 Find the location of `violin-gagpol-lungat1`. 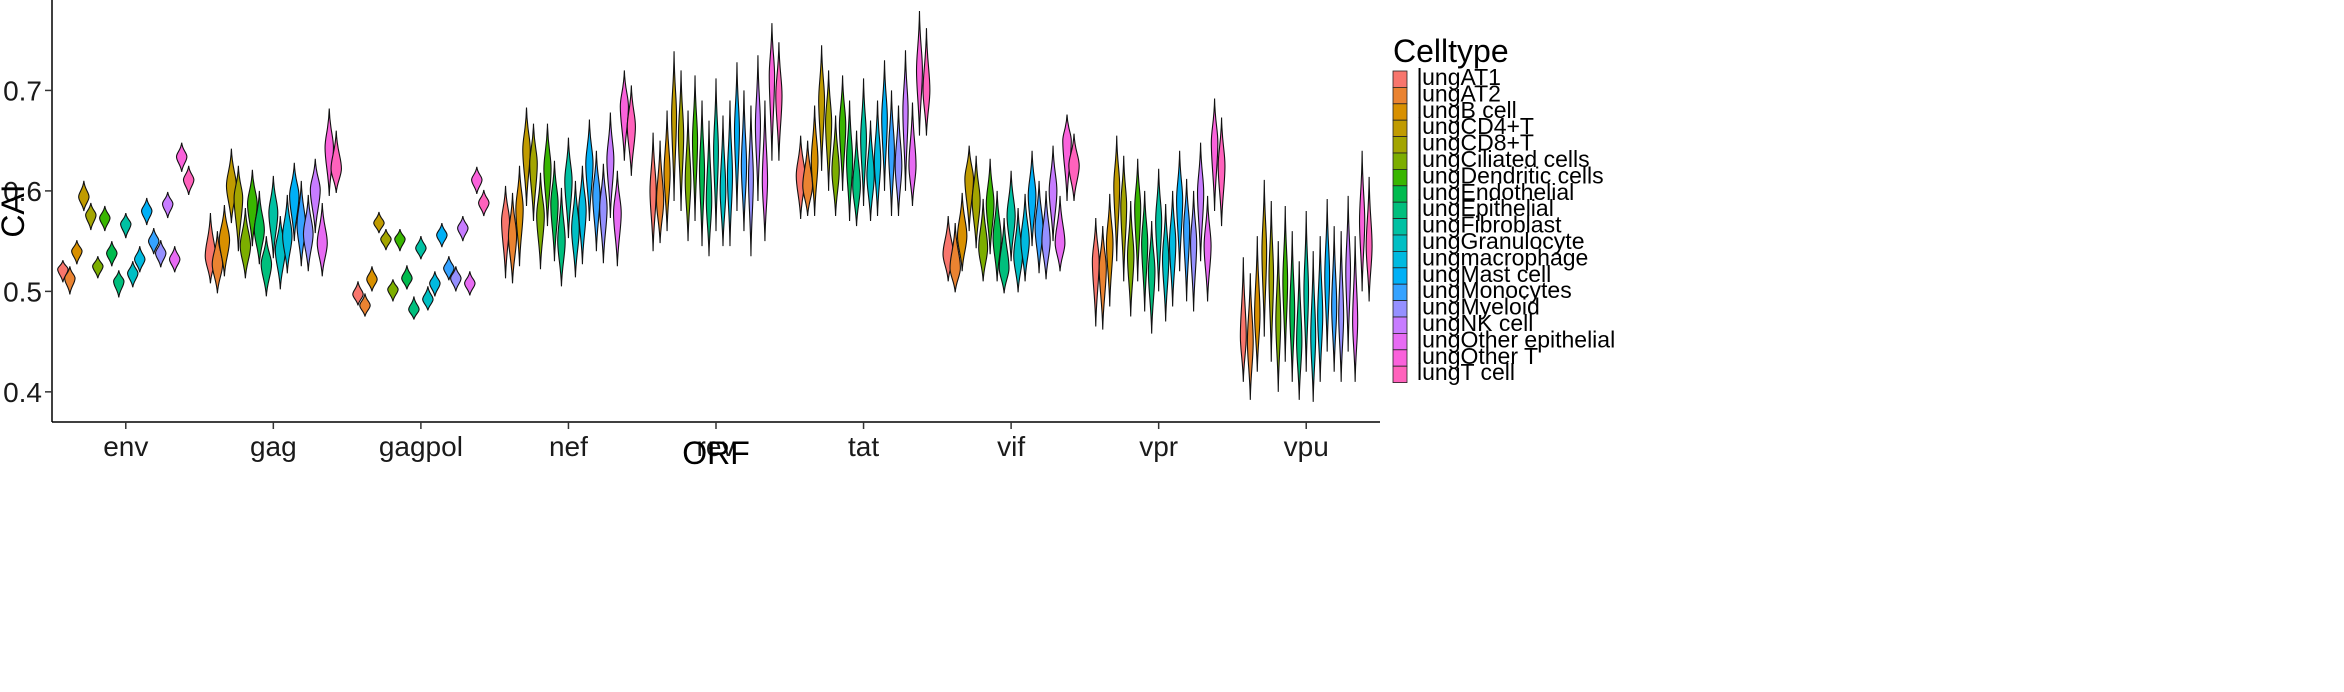

violin-gagpol-lungat1 is located at coordinates (358, 293).